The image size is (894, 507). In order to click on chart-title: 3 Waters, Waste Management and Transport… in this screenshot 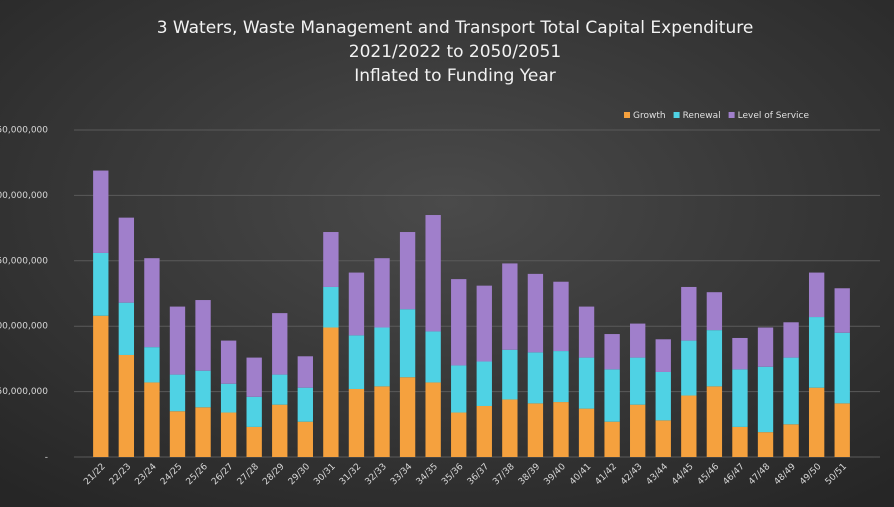, I will do `click(455, 28)`.